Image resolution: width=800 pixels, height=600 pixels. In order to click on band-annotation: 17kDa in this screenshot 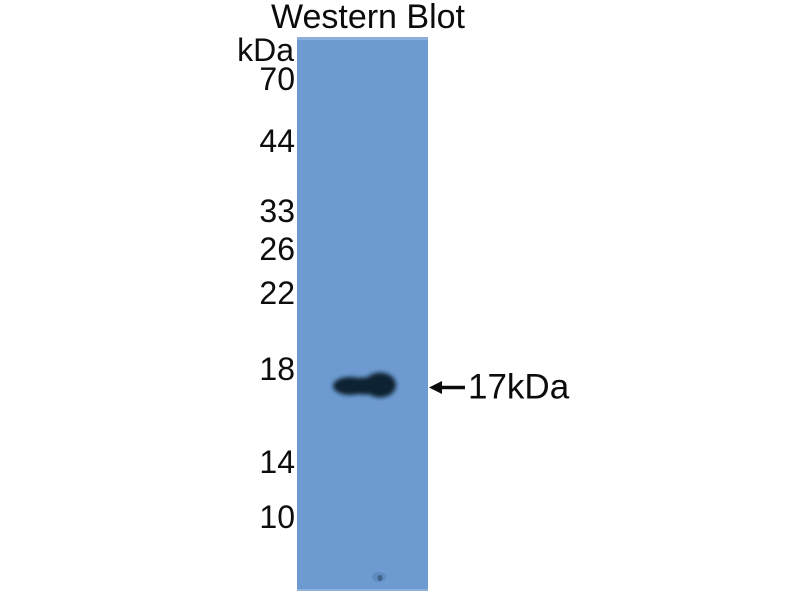, I will do `click(499, 387)`.